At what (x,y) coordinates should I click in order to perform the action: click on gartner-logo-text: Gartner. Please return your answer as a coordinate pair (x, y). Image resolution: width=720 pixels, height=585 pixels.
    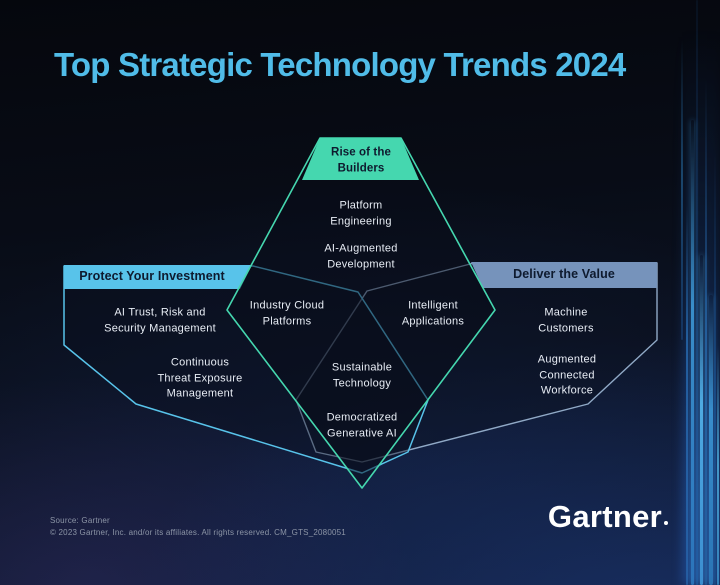
    Looking at the image, I should click on (604, 516).